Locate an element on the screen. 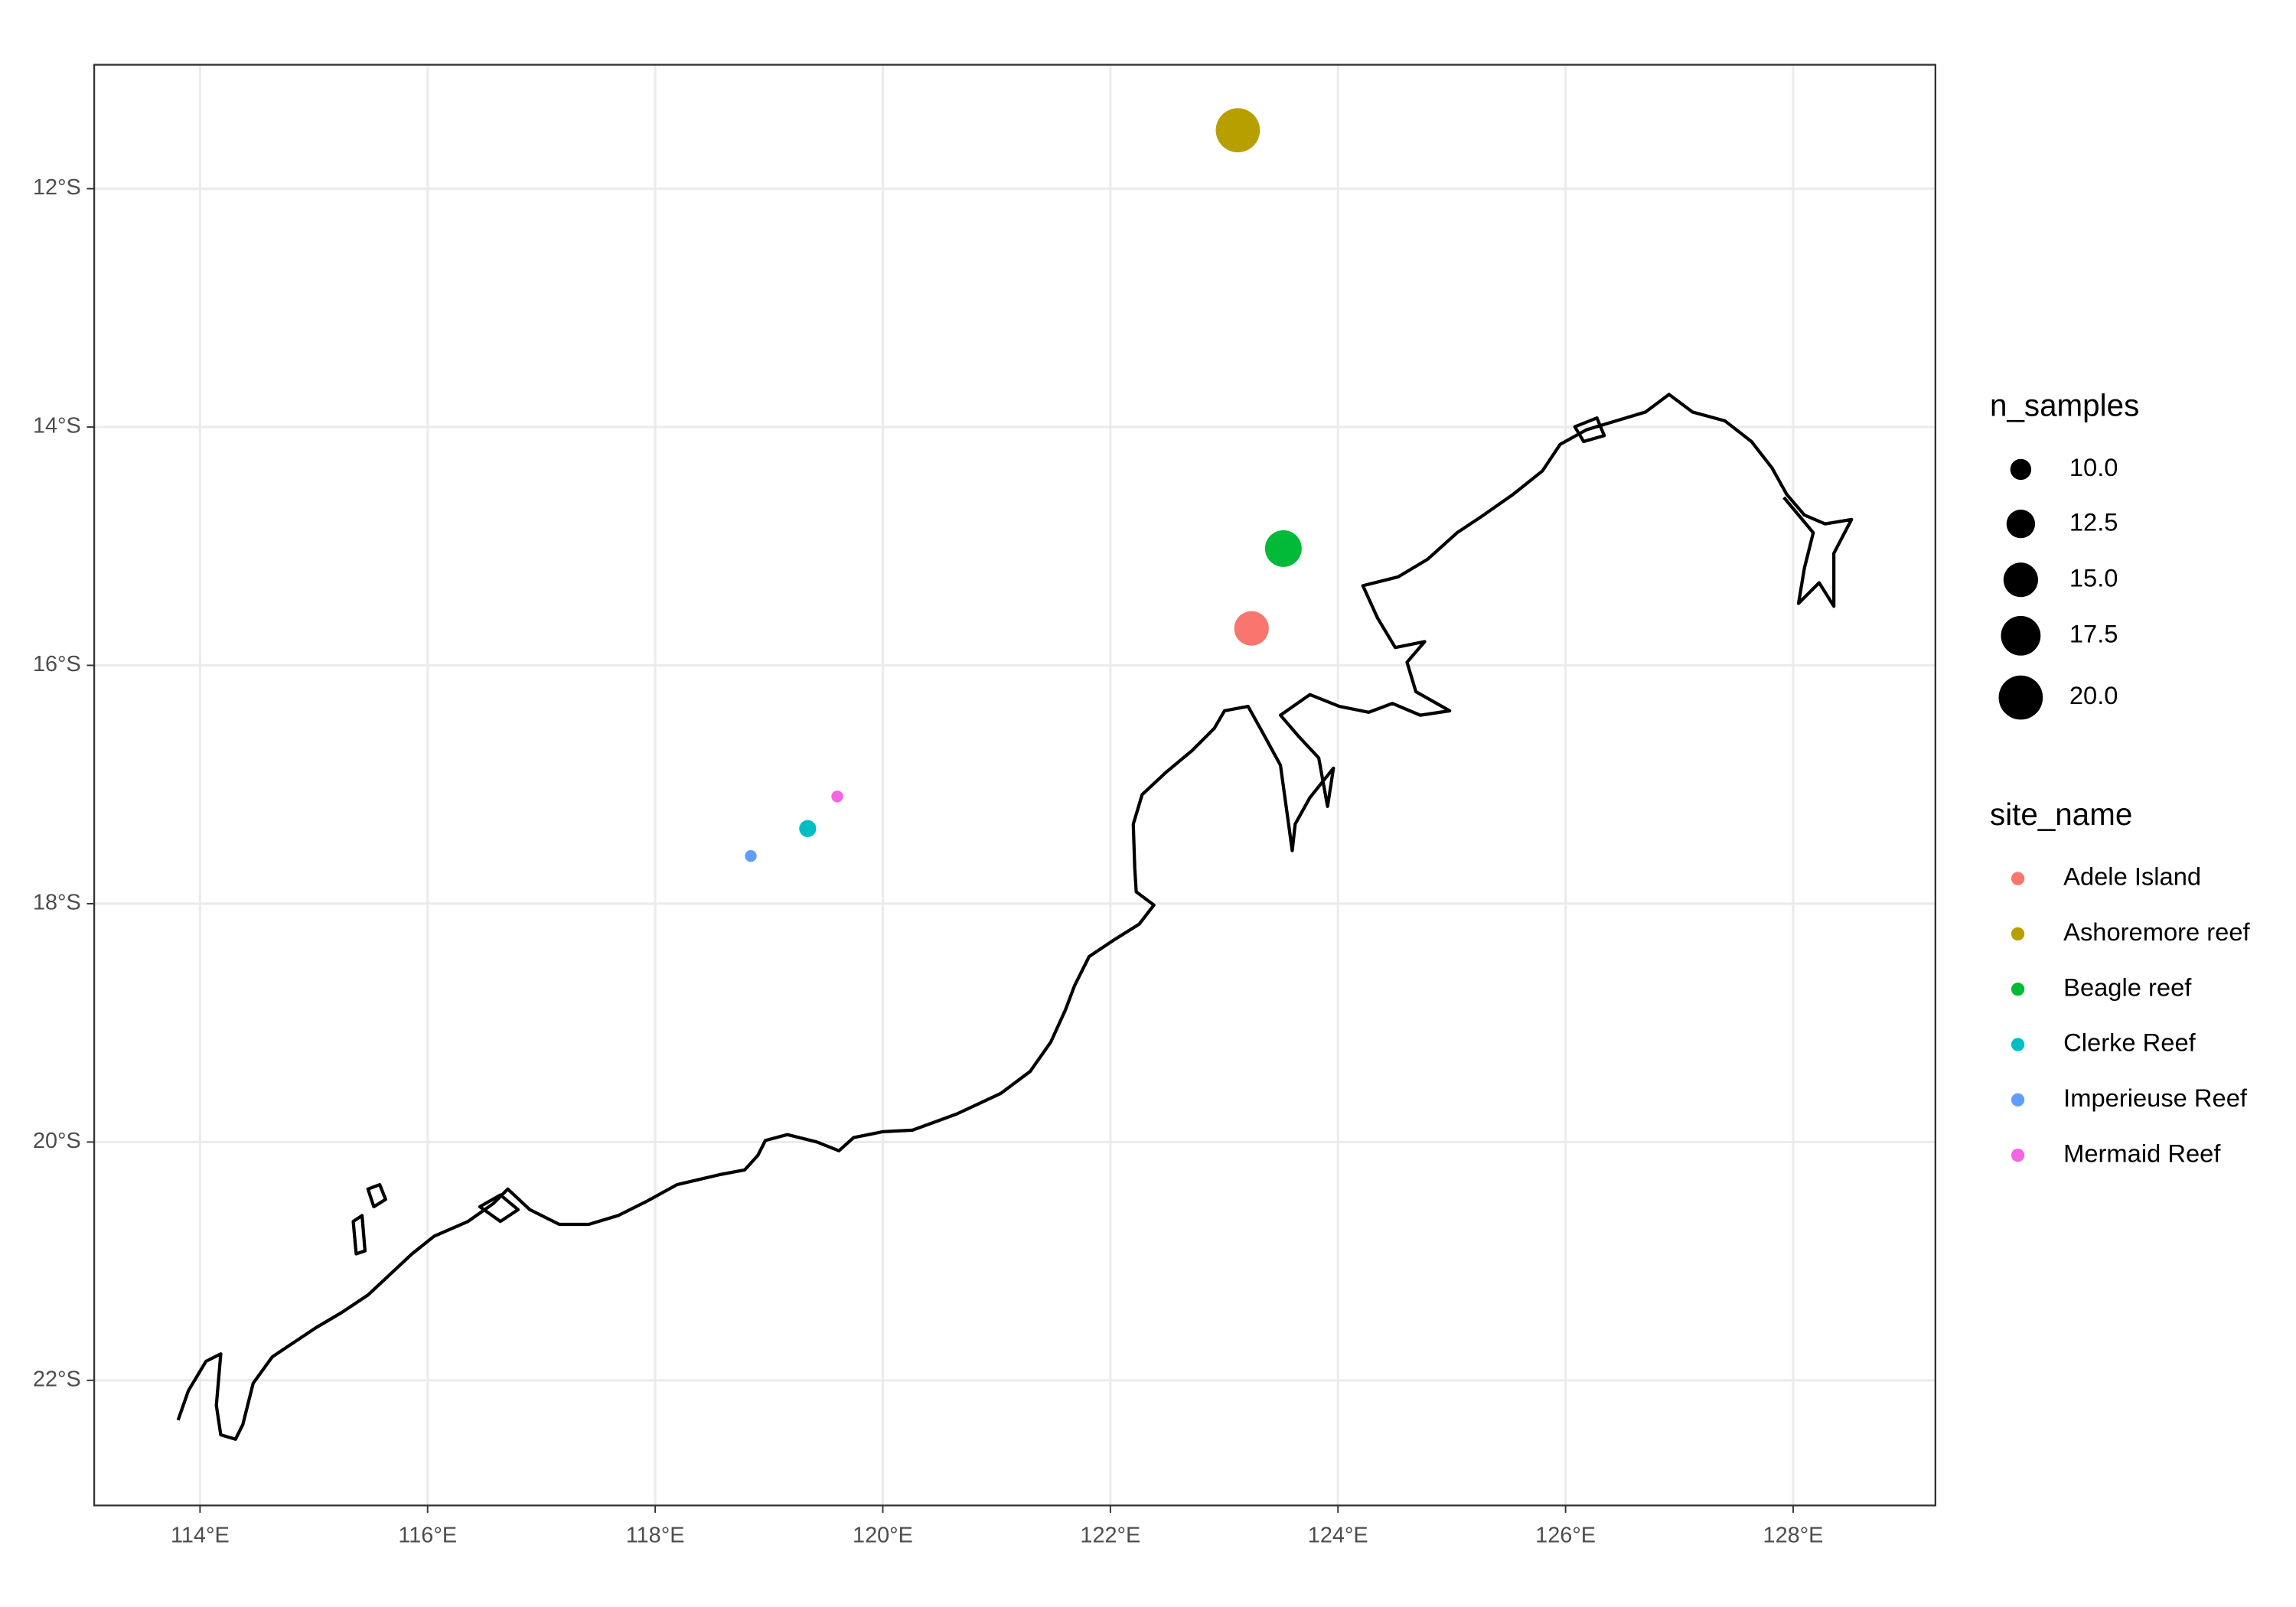 The image size is (2296, 1607). size-legend-label: 17.5 is located at coordinates (2093, 633).